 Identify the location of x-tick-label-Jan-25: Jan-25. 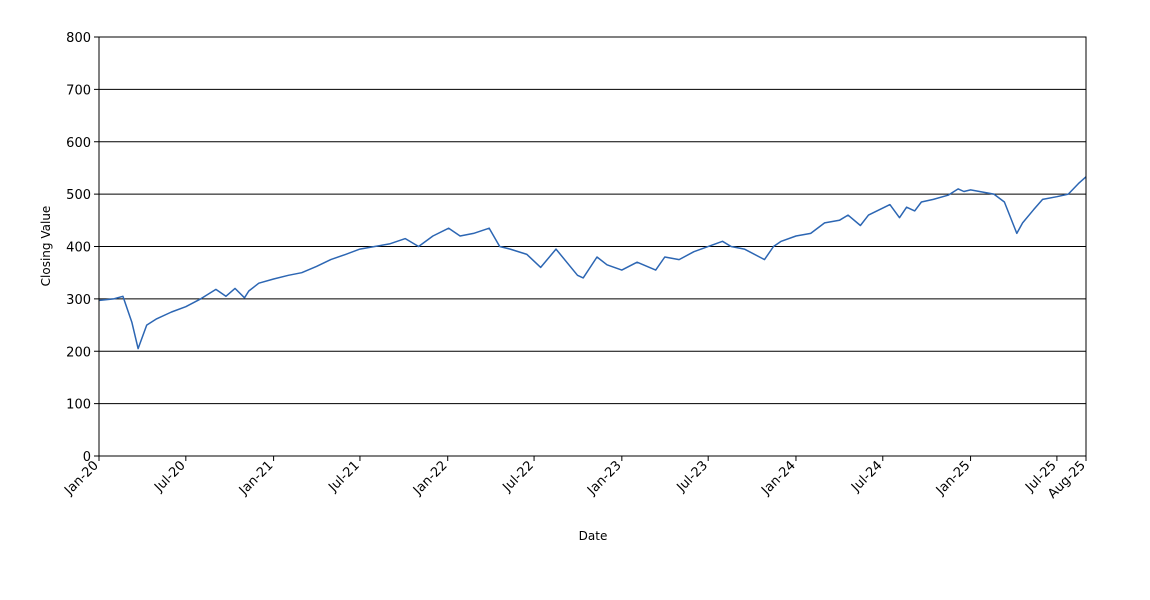
(953, 478).